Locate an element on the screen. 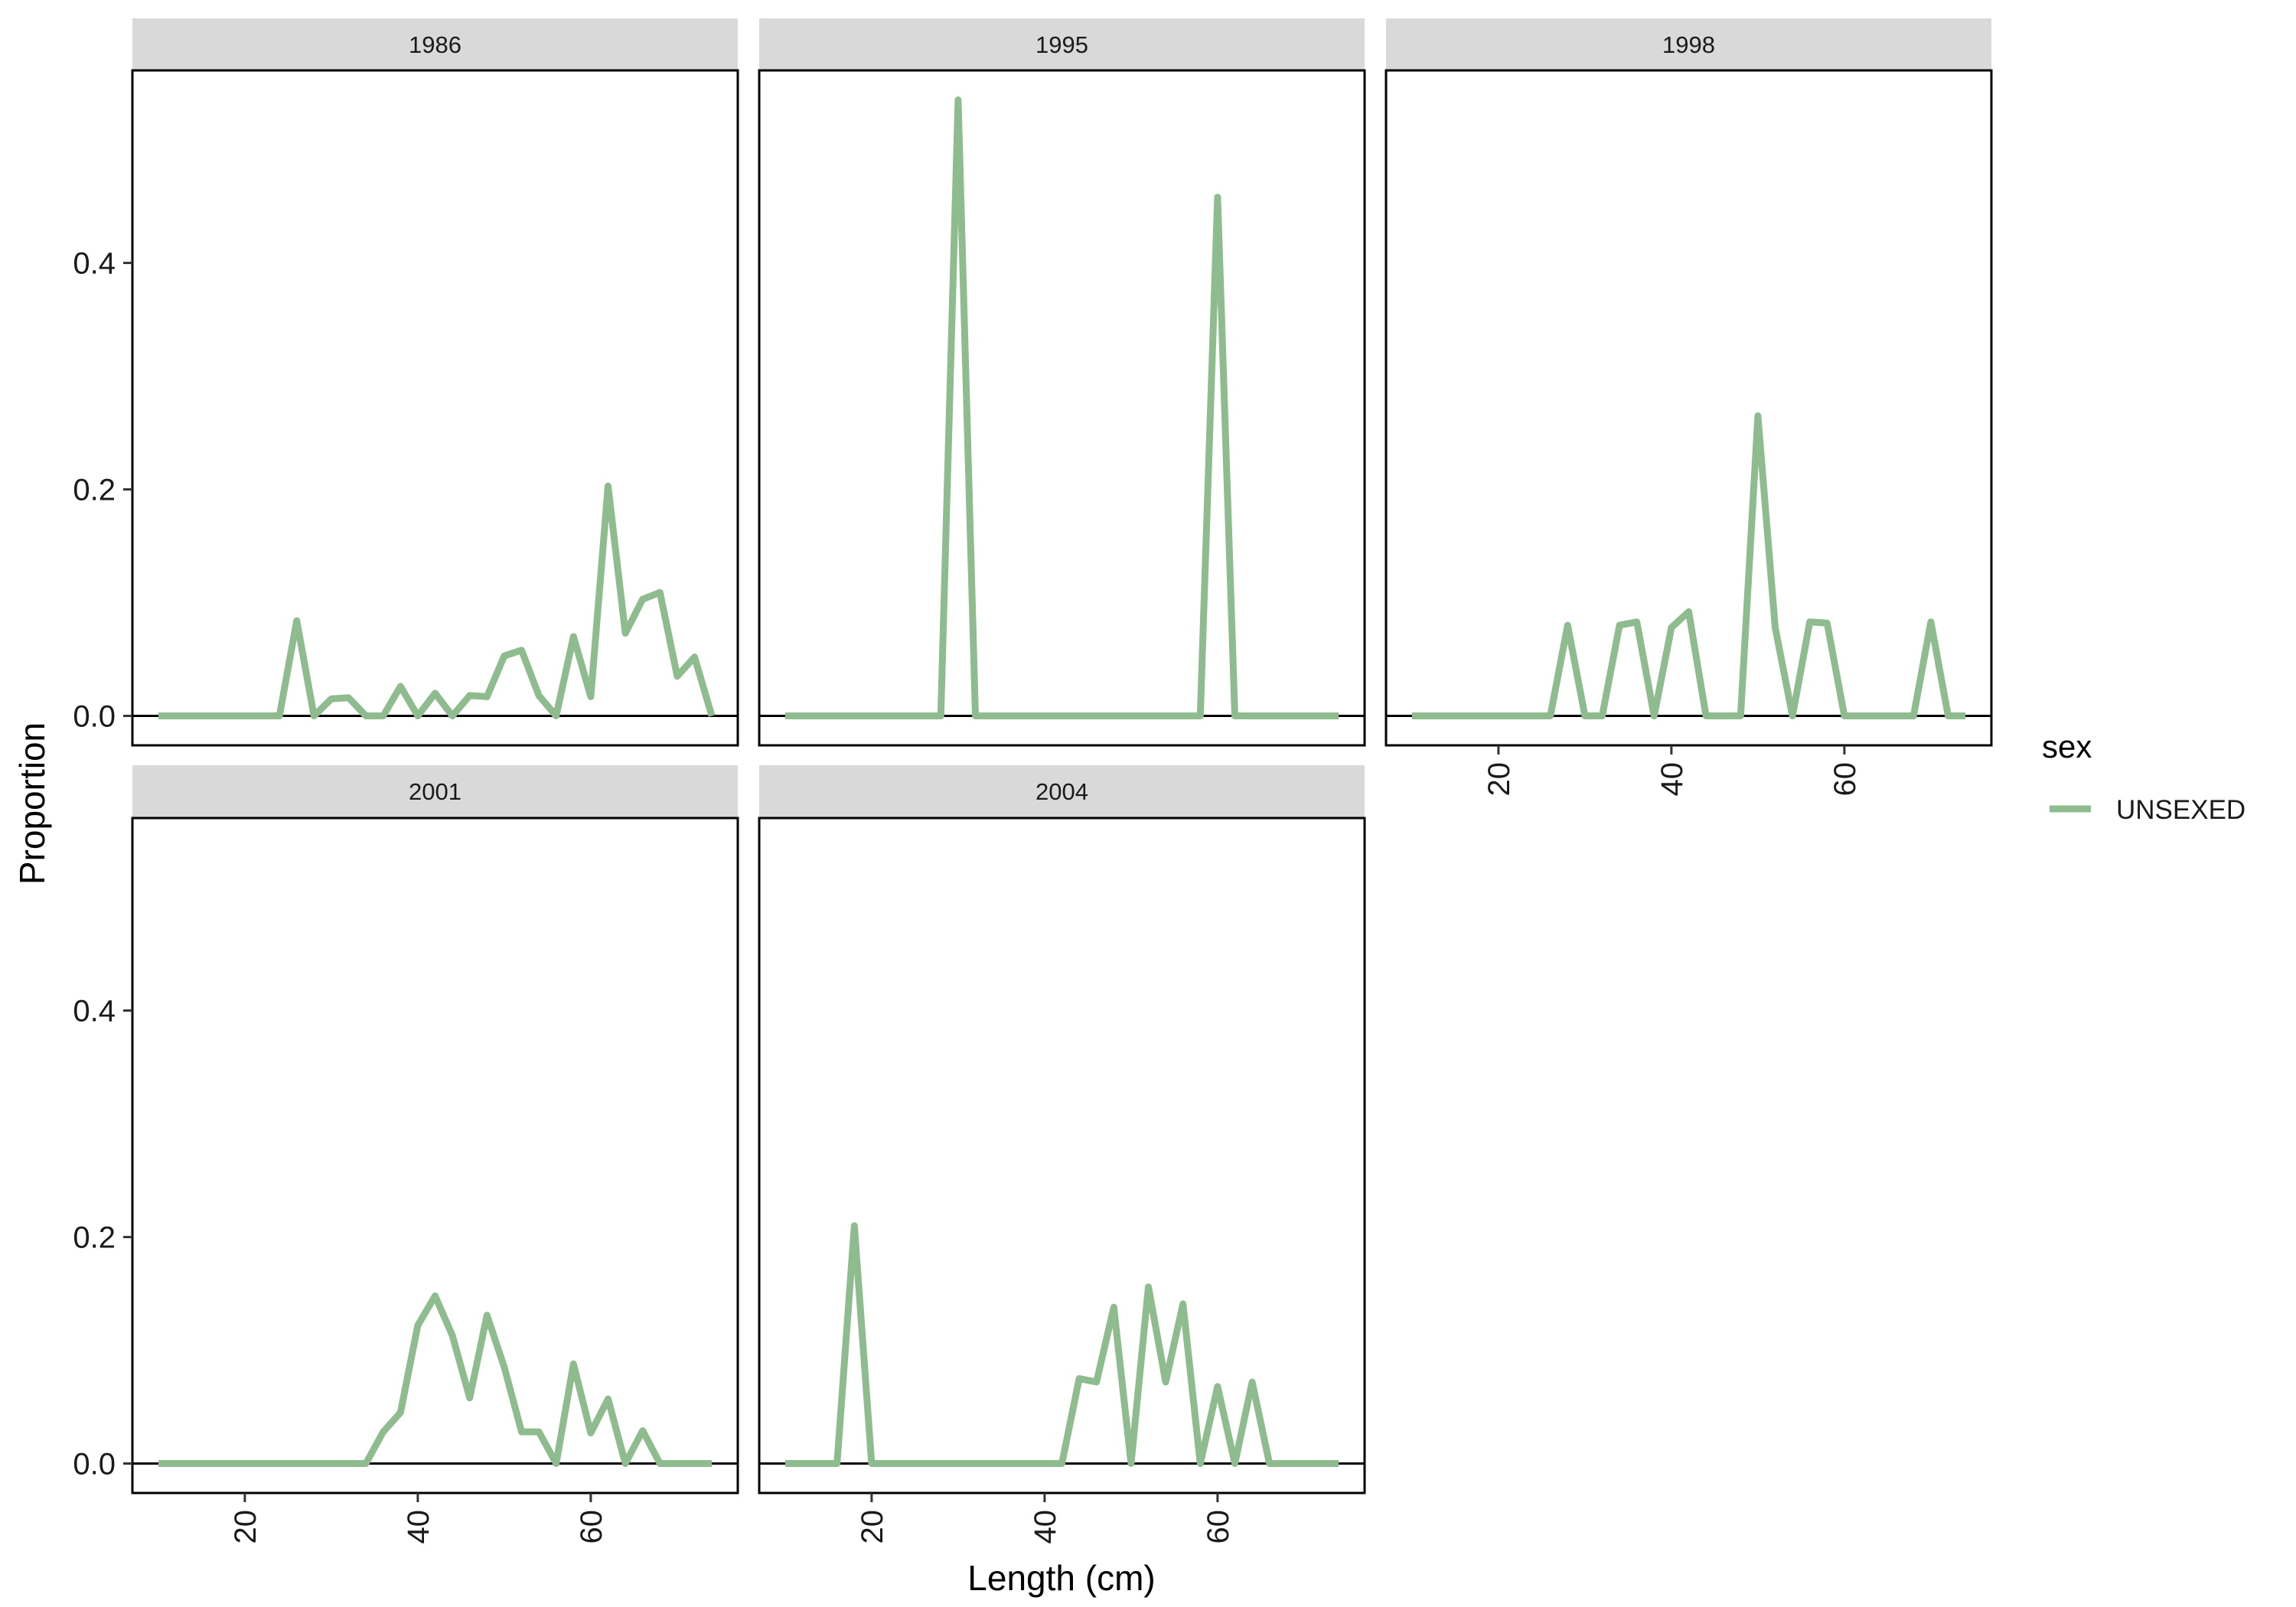  x-axis-title: Length (cm) is located at coordinates (1061, 1578).